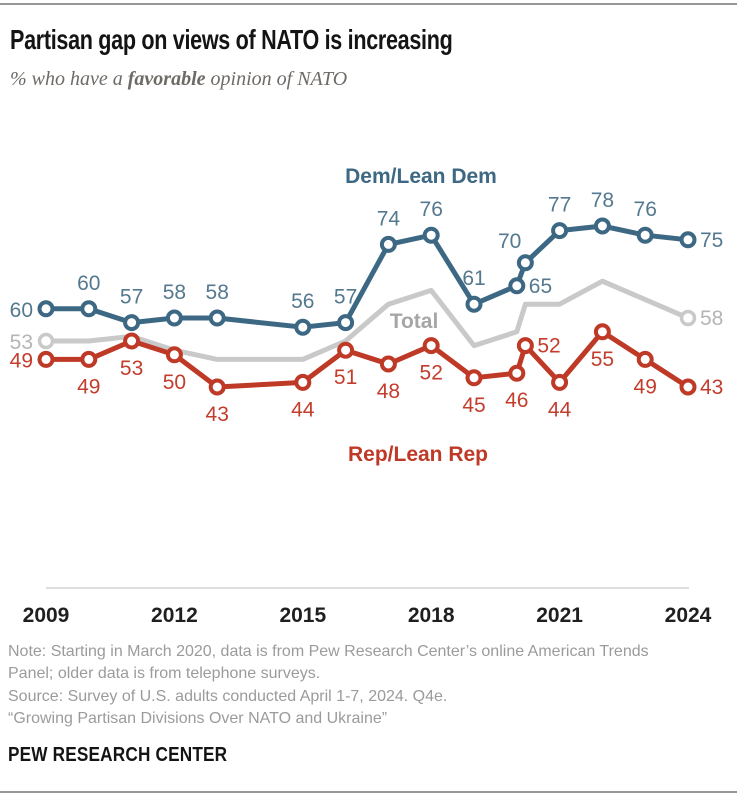  I want to click on bottom-border, so click(368, 792).